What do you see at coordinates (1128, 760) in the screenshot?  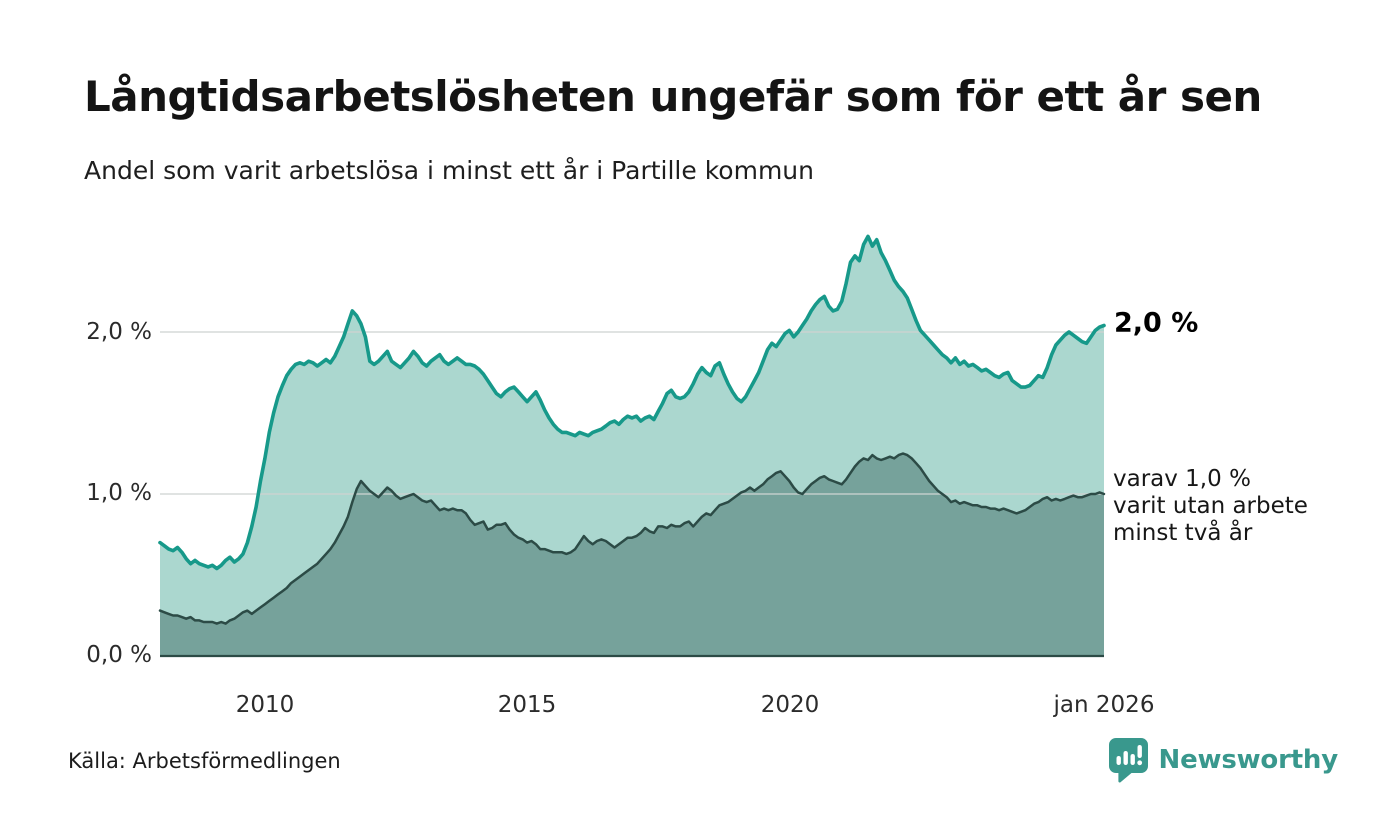 I see `newsworthy-logo-icon` at bounding box center [1128, 760].